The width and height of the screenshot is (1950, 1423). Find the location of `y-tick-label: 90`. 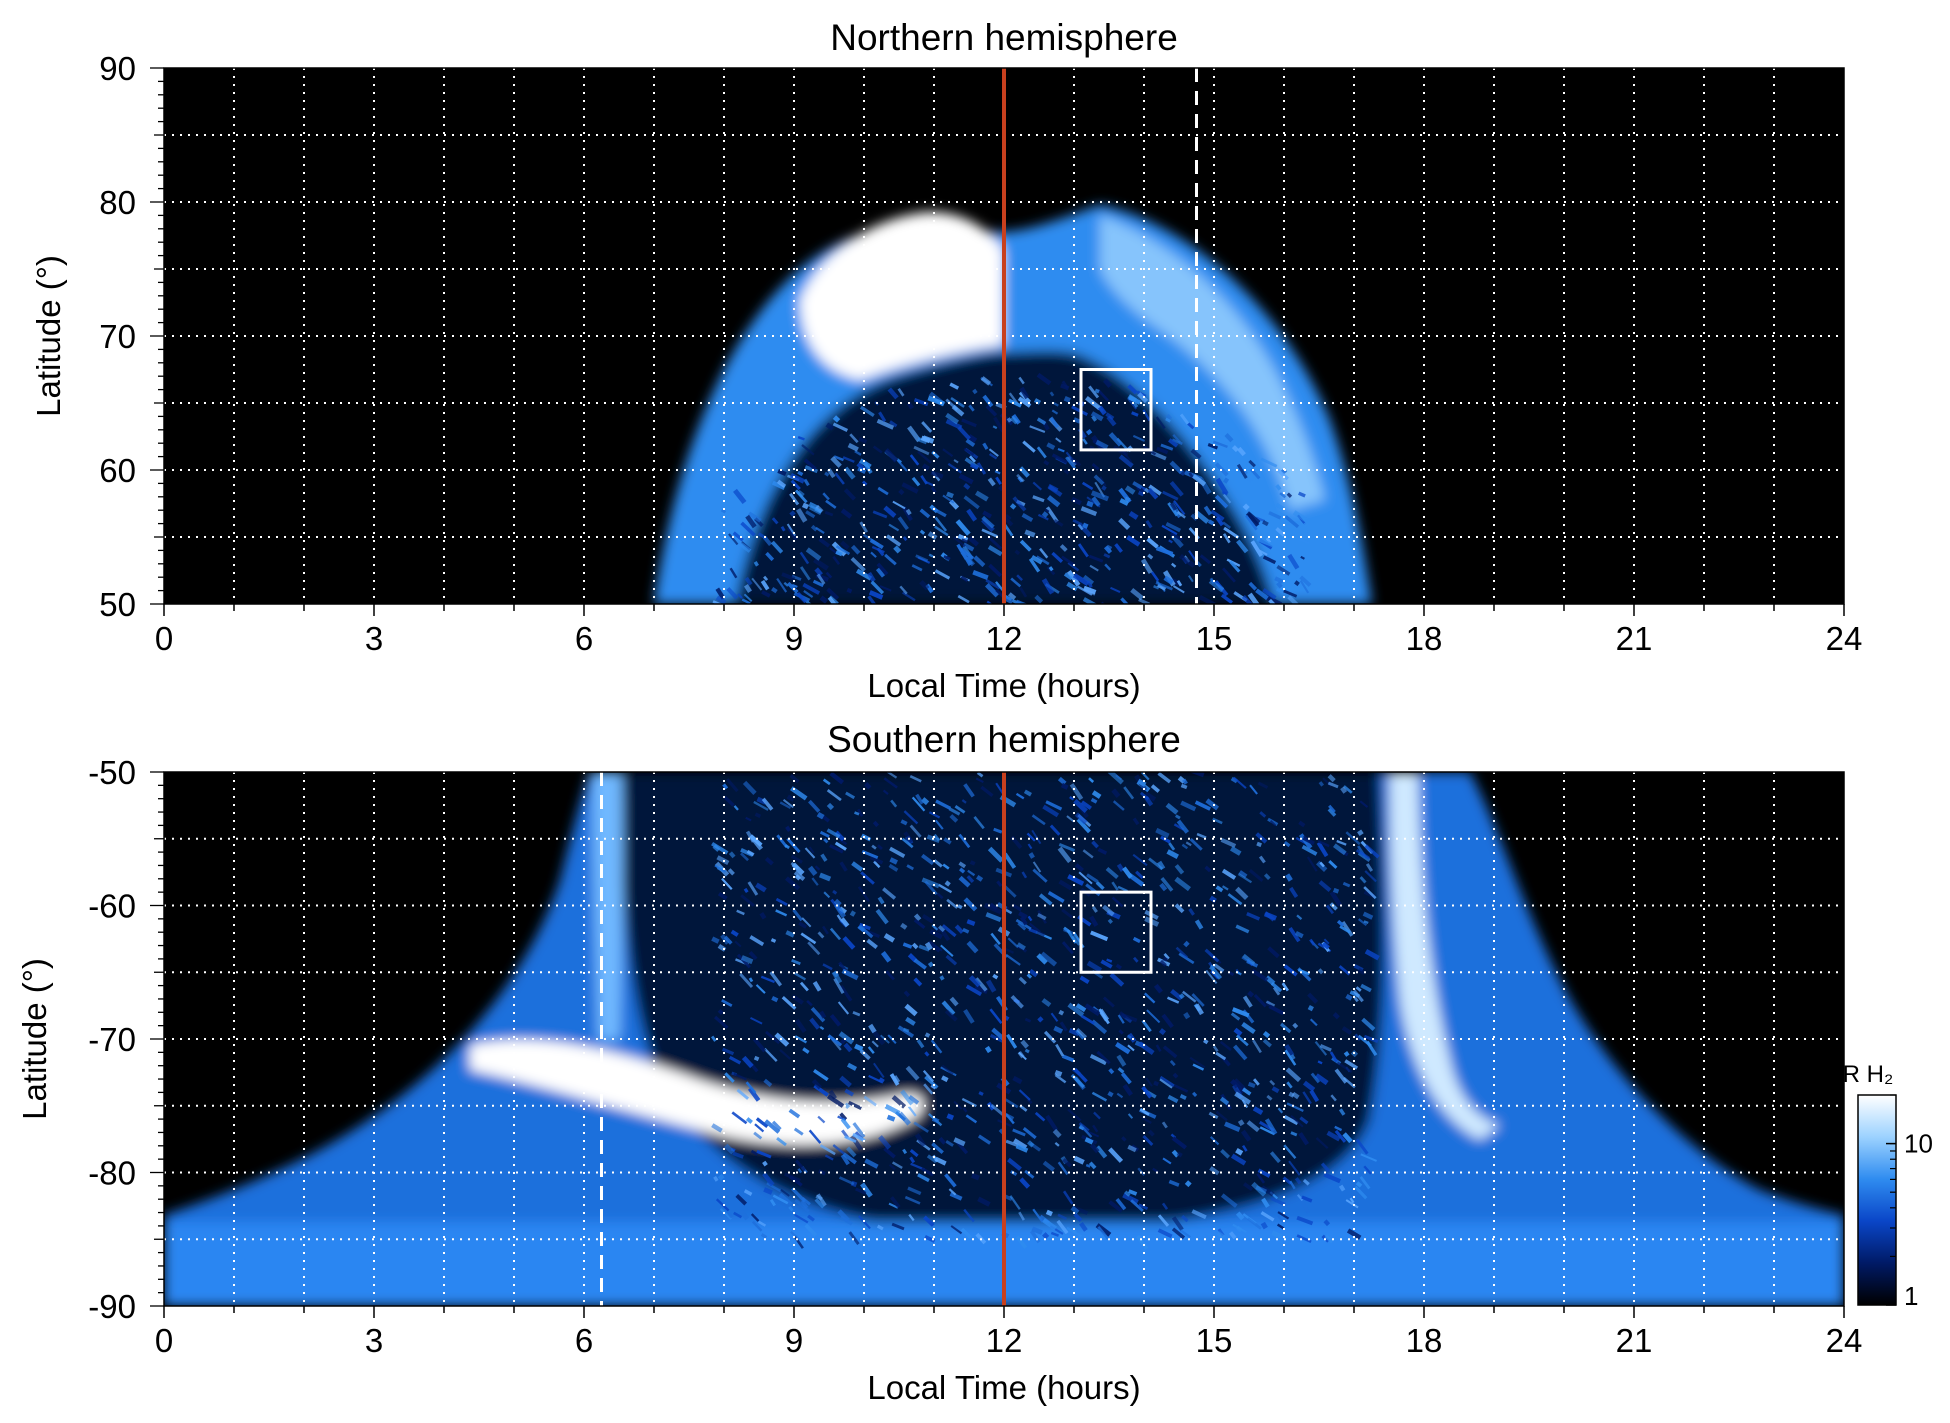

y-tick-label: 90 is located at coordinates (117, 68).